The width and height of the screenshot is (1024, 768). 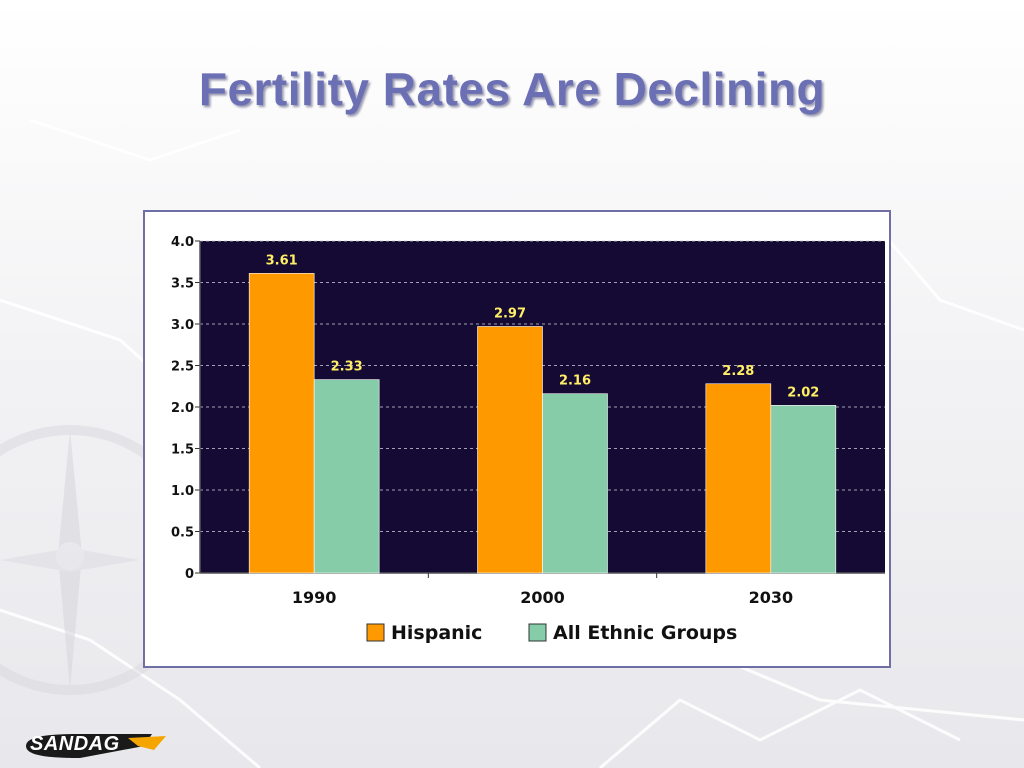 I want to click on bar-hispanic-1990, so click(x=281, y=423).